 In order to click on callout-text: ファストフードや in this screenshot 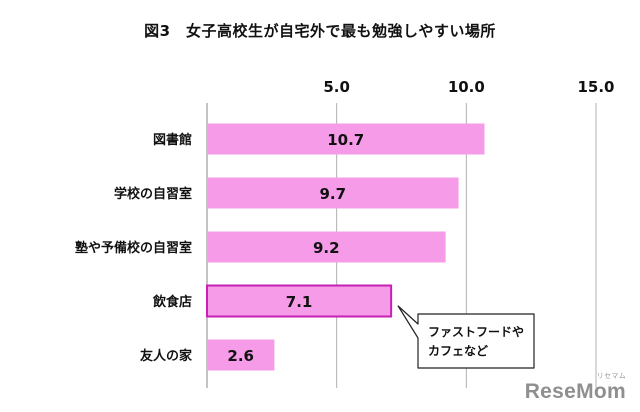, I will do `click(476, 332)`.